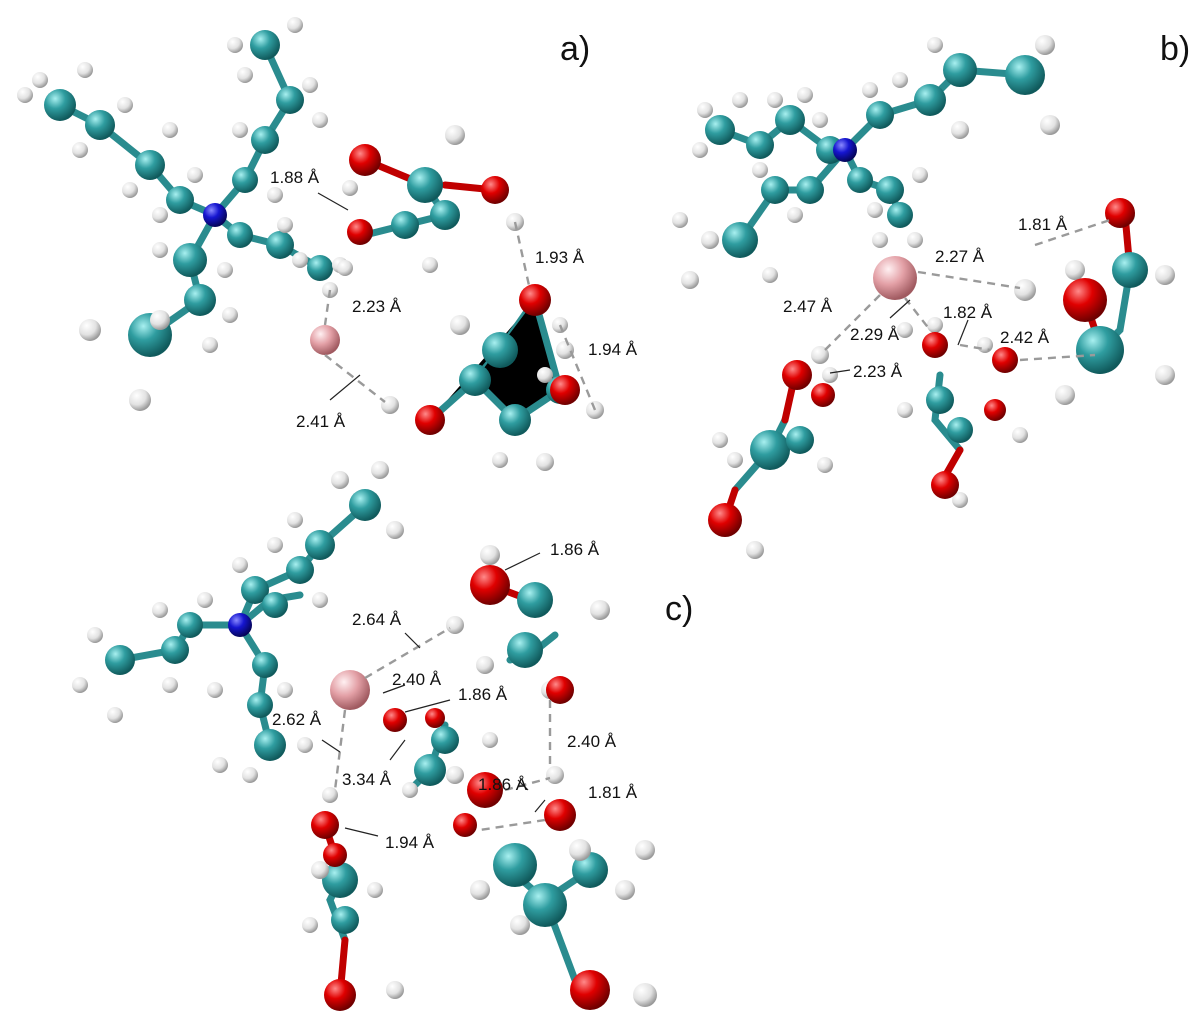 The image size is (1198, 1015). I want to click on dist-label: 2.42 Å, so click(1025, 337).